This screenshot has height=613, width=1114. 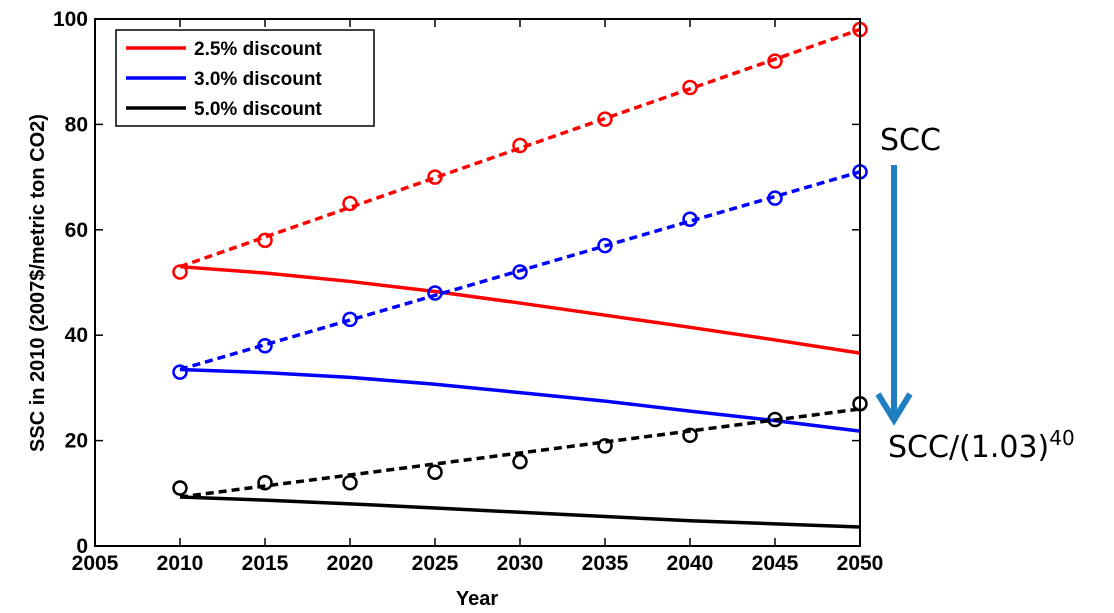 What do you see at coordinates (180, 563) in the screenshot?
I see `x-tick-label: 2010` at bounding box center [180, 563].